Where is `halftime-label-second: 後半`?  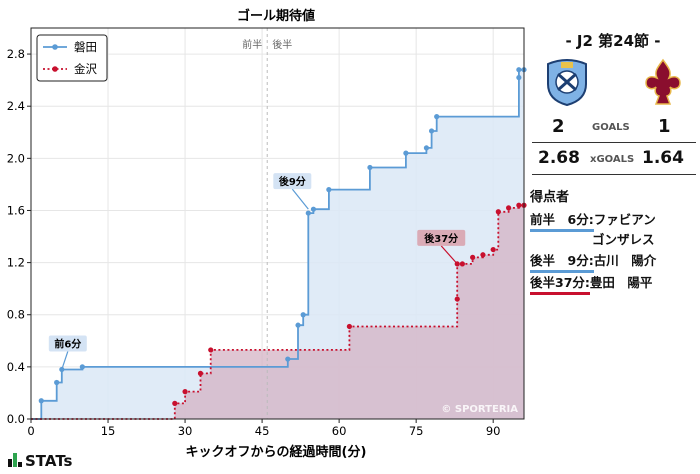 halftime-label-second: 後半 is located at coordinates (282, 44).